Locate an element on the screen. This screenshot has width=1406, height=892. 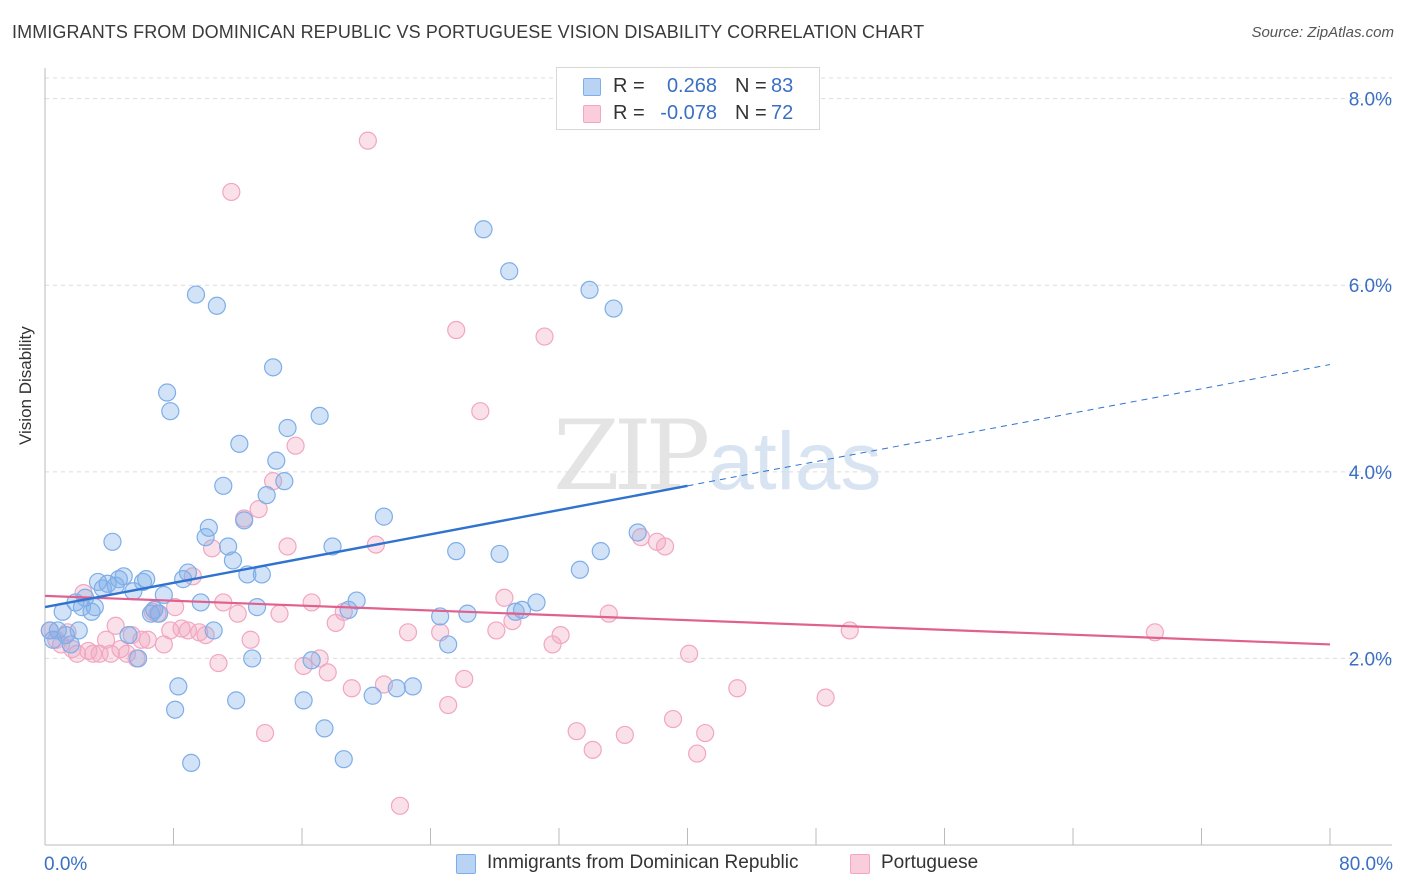
legend-swatch-portuguese is located at coordinates (592, 114).